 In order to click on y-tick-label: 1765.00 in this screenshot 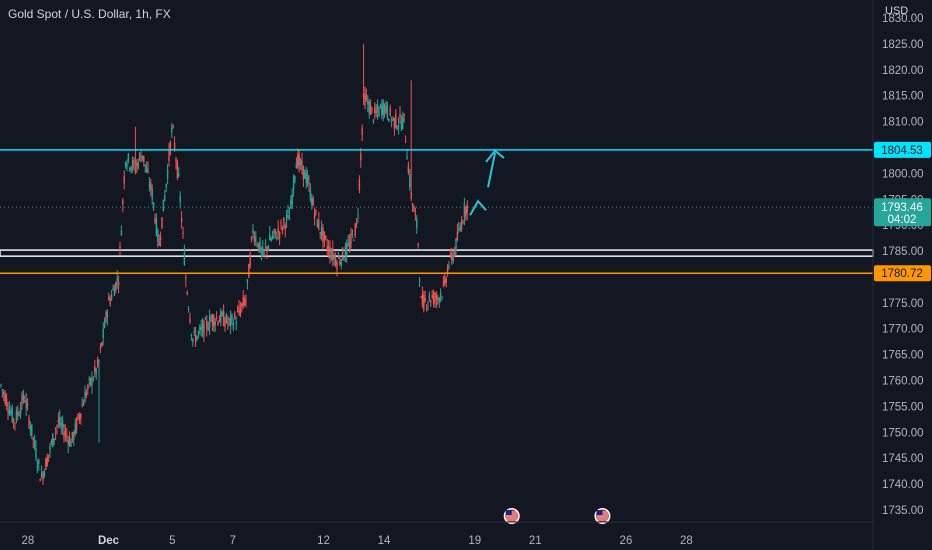, I will do `click(903, 356)`.